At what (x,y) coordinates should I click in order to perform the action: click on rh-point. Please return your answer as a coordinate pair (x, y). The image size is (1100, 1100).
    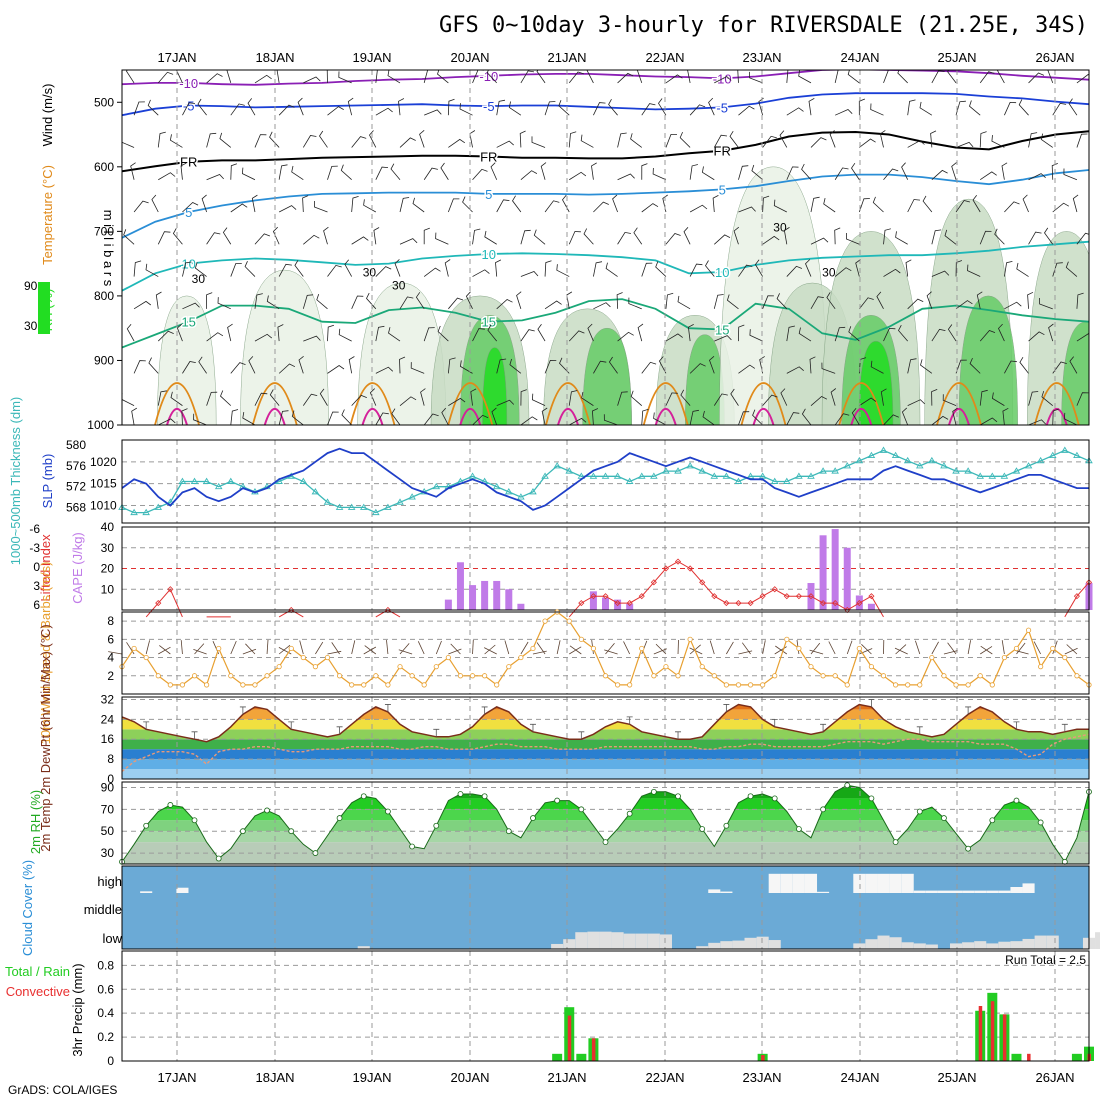
    Looking at the image, I should click on (653, 791).